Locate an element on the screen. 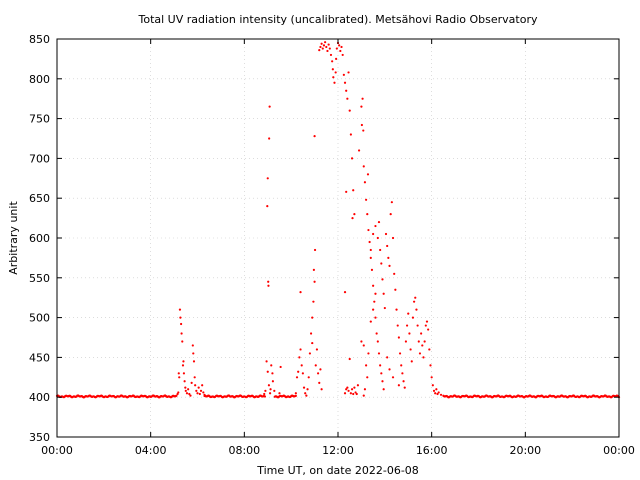 Image resolution: width=640 pixels, height=480 pixels. y-tick-label: 450 is located at coordinates (39, 357).